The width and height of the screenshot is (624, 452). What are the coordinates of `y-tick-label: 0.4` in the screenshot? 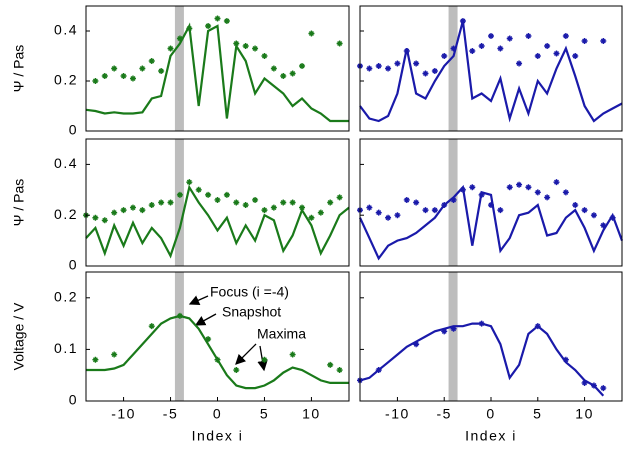 It's located at (66, 163).